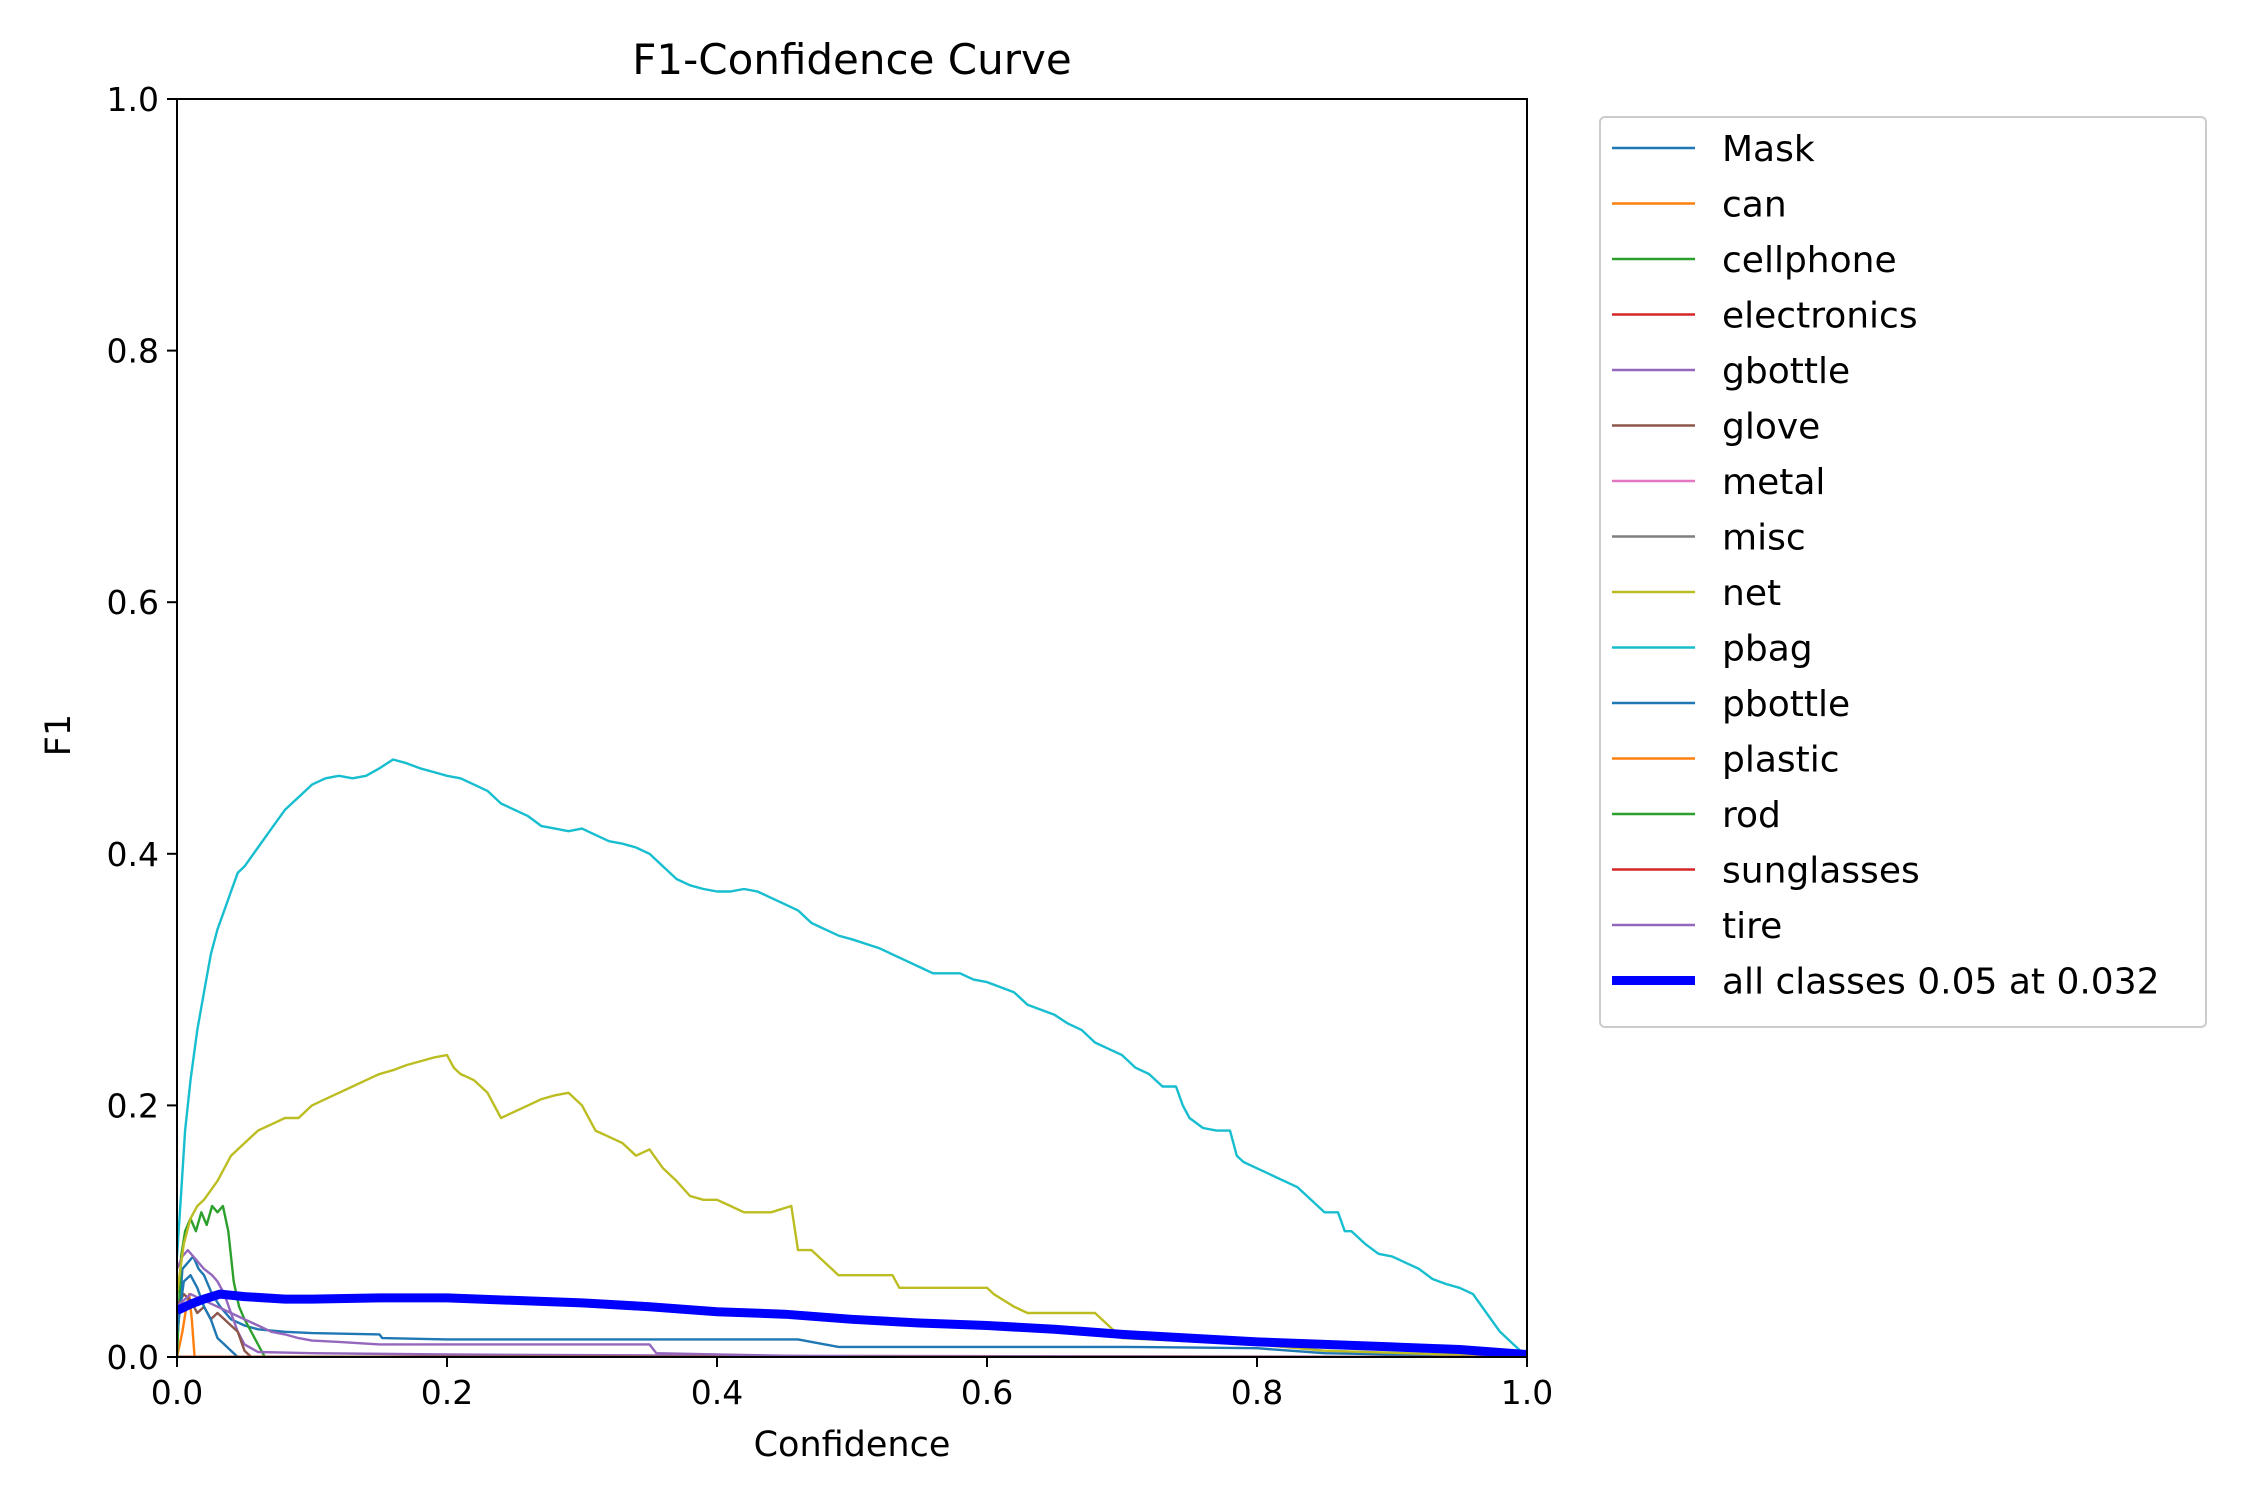 The height and width of the screenshot is (1500, 2250). I want to click on y-tick-label: 0.2, so click(133, 1105).